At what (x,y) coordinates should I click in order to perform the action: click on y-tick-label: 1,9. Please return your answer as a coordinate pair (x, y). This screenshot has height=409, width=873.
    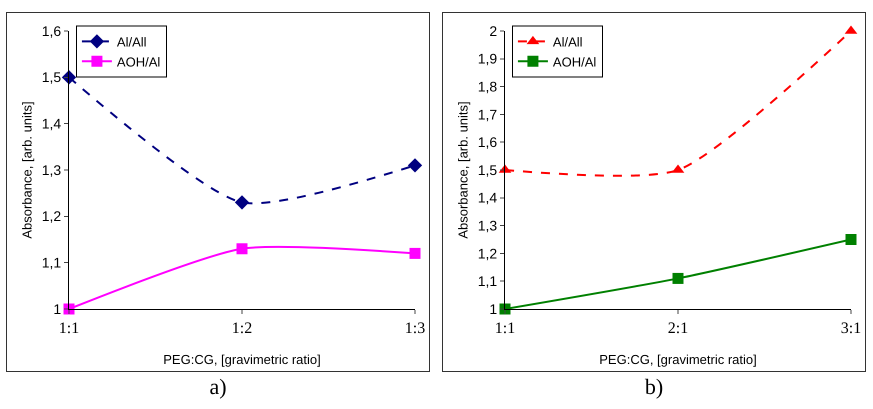
    Looking at the image, I should click on (488, 58).